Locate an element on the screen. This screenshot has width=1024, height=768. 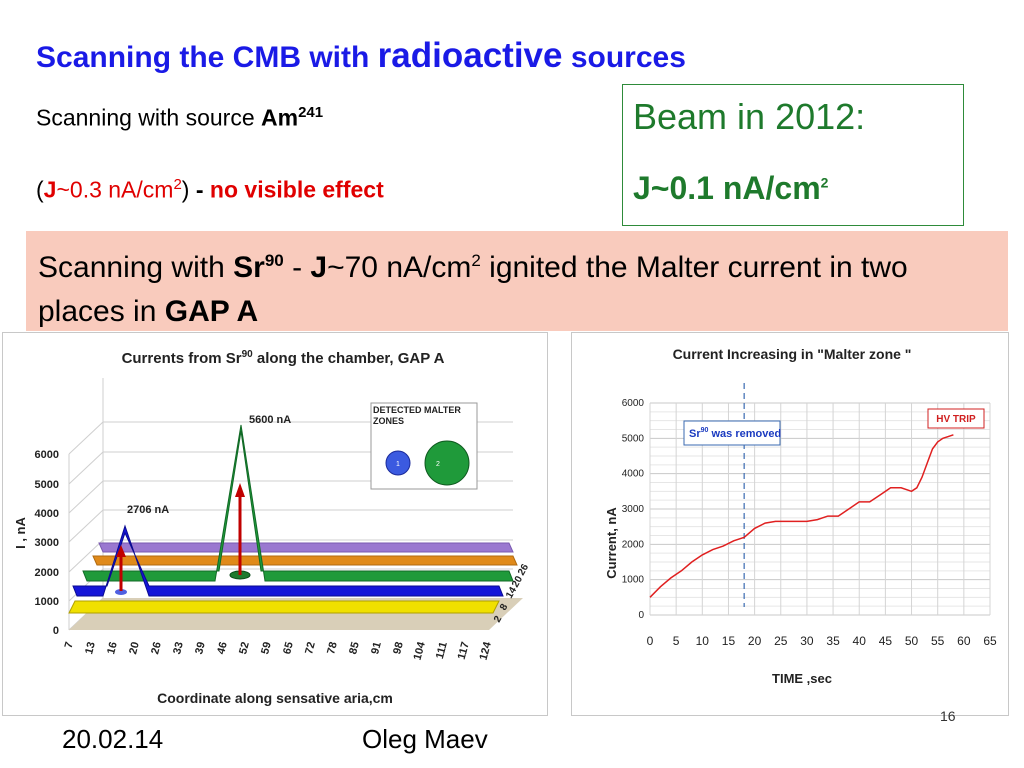
xtick-label: 50 is located at coordinates (912, 641).